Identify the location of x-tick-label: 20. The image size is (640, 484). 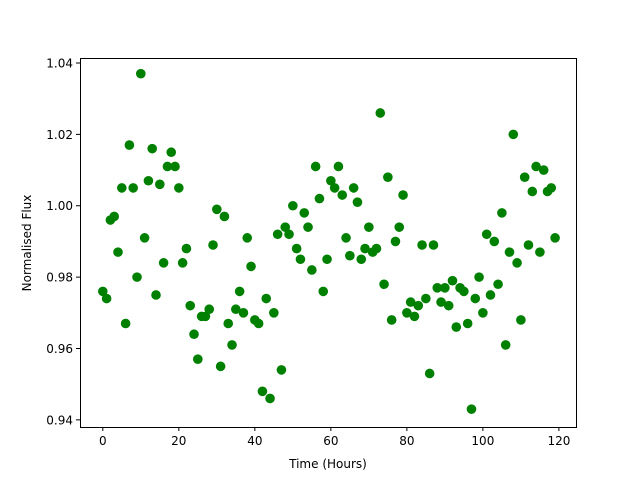
(178, 441).